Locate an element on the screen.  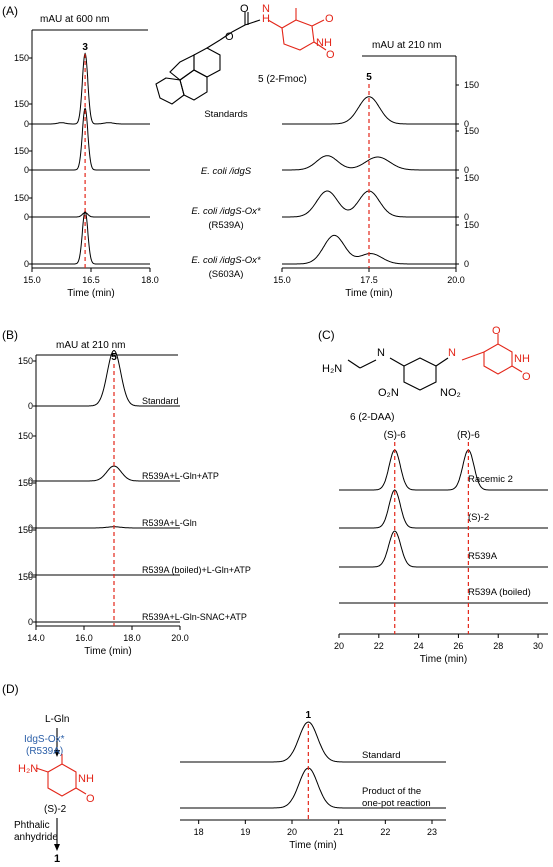
A_right-x-tick-label: 17.5 is located at coordinates (369, 280).